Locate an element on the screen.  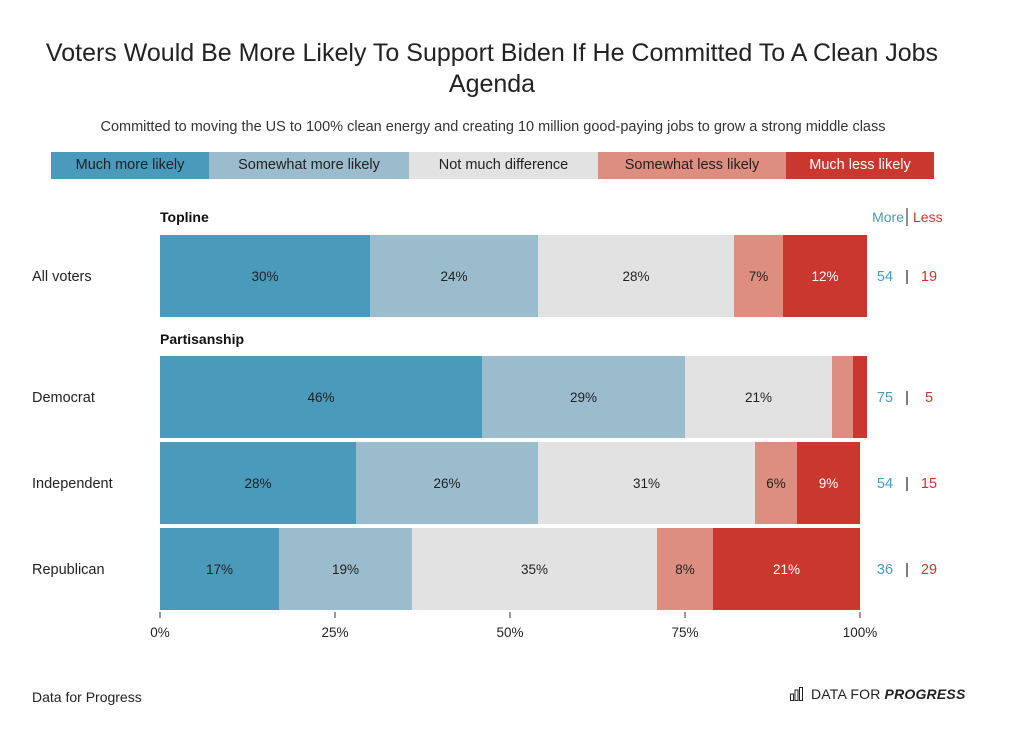
more-value-all-voters: 54 is located at coordinates (885, 277).